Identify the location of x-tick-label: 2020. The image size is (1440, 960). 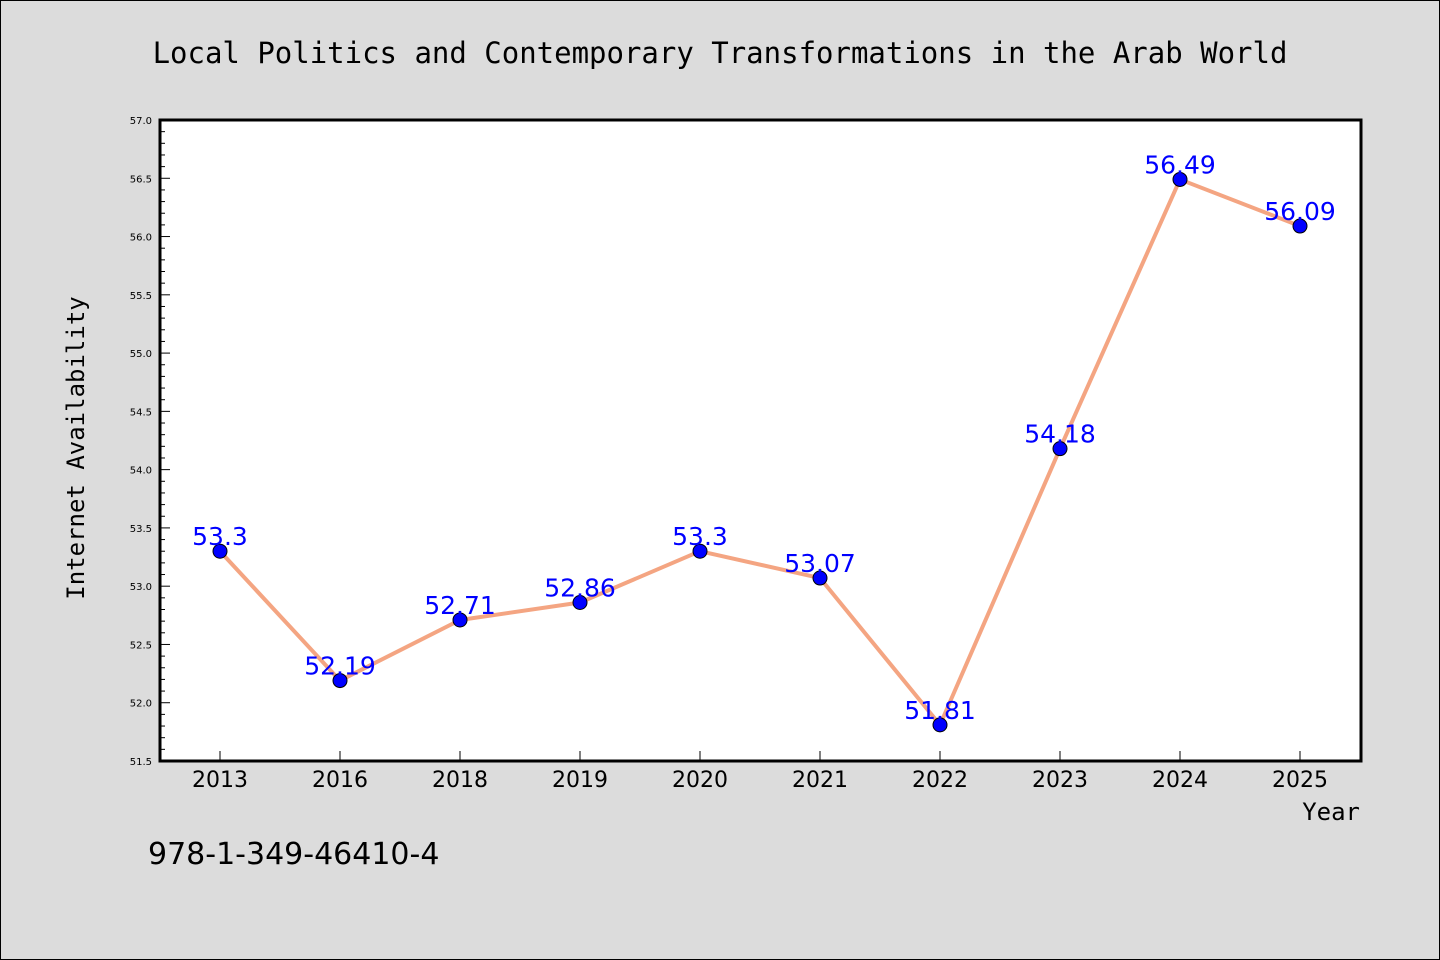
(700, 780).